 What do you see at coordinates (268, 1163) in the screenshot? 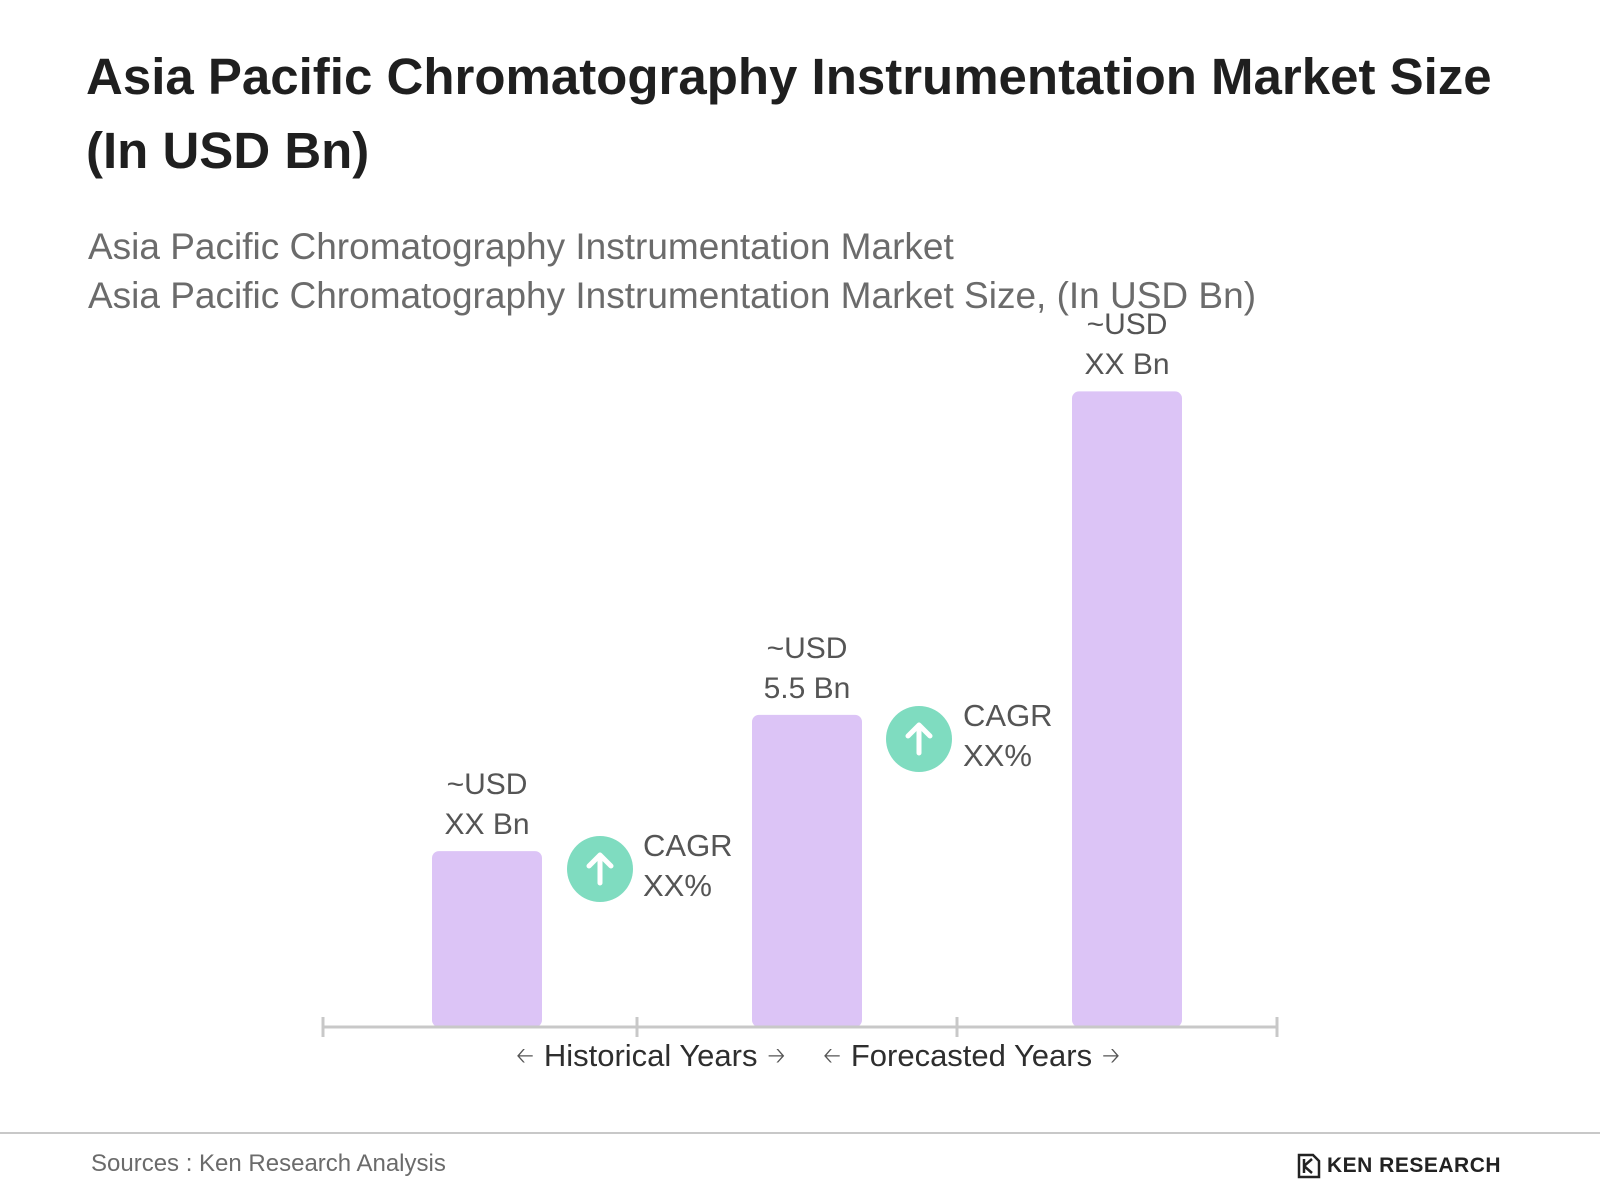
I see `source-note: Sources : Ken Research Analysis` at bounding box center [268, 1163].